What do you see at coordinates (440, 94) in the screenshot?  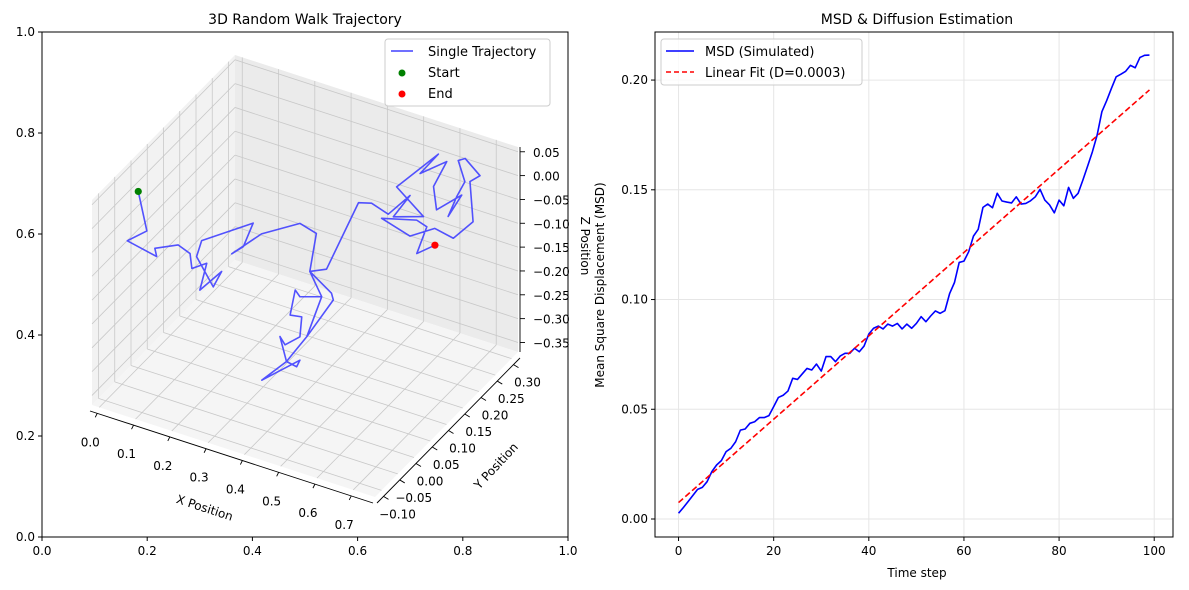 I see `legend-label-end: End` at bounding box center [440, 94].